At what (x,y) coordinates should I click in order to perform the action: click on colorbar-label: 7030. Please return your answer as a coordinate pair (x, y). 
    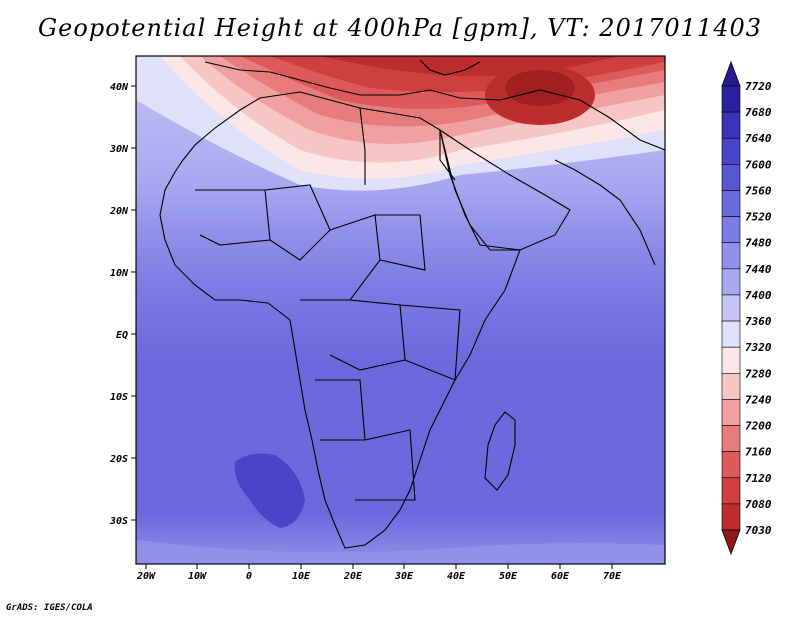
    Looking at the image, I should click on (758, 530).